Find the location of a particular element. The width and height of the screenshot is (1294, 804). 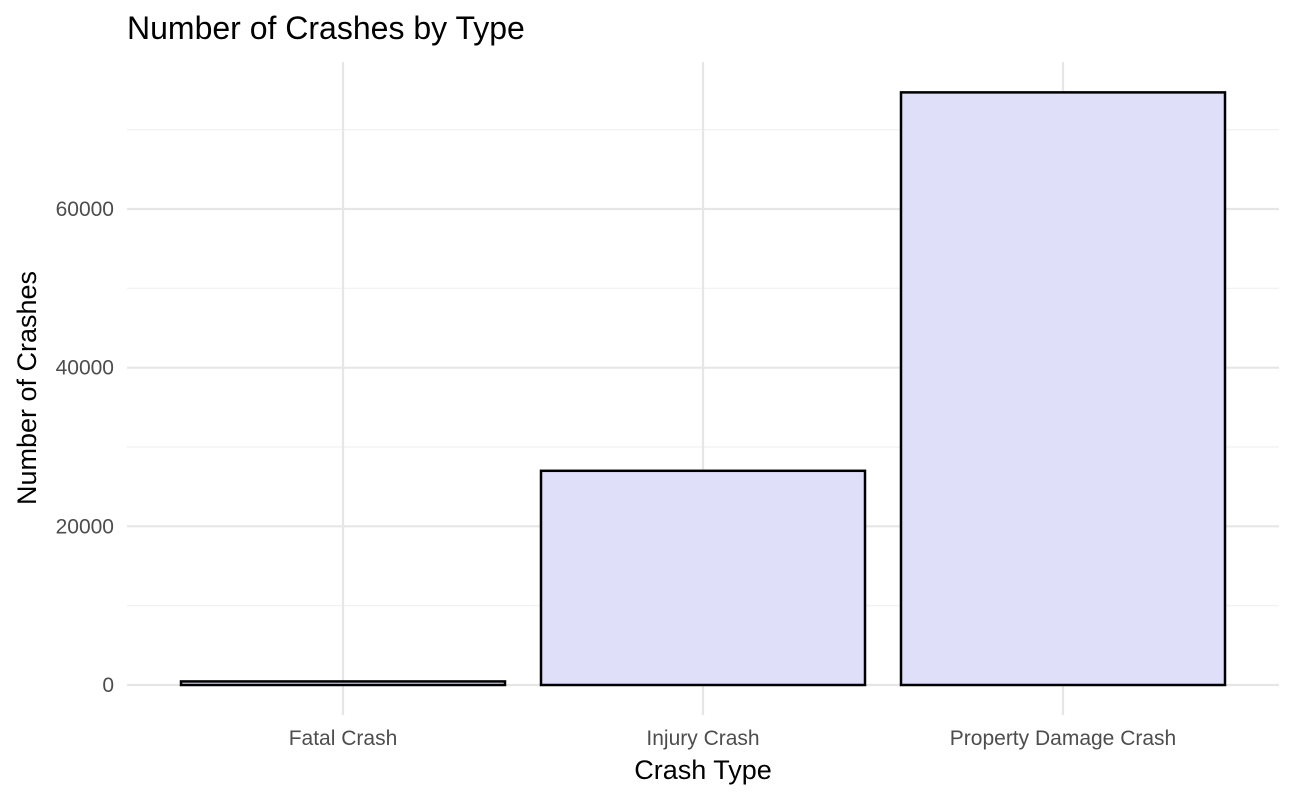

y-tick-label: 60000 is located at coordinates (85, 209).